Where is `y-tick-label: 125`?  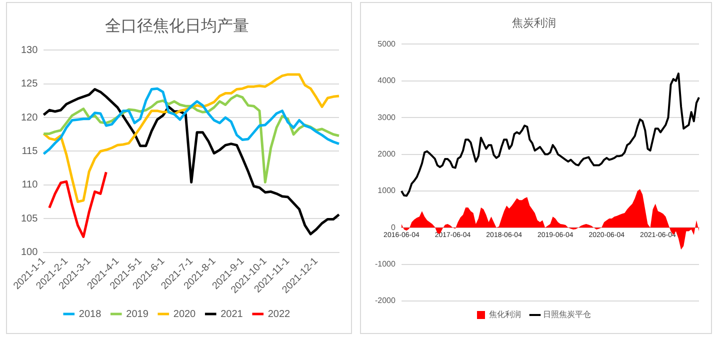 y-tick-label: 125 is located at coordinates (29, 84).